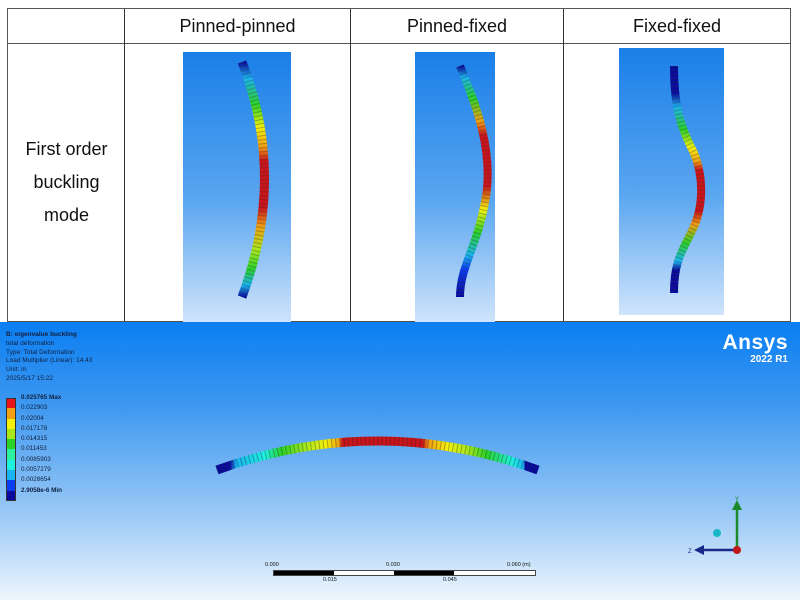 Image resolution: width=800 pixels, height=600 pixels. What do you see at coordinates (457, 25) in the screenshot?
I see `header-pinned-fixed: Pinned-fixed` at bounding box center [457, 25].